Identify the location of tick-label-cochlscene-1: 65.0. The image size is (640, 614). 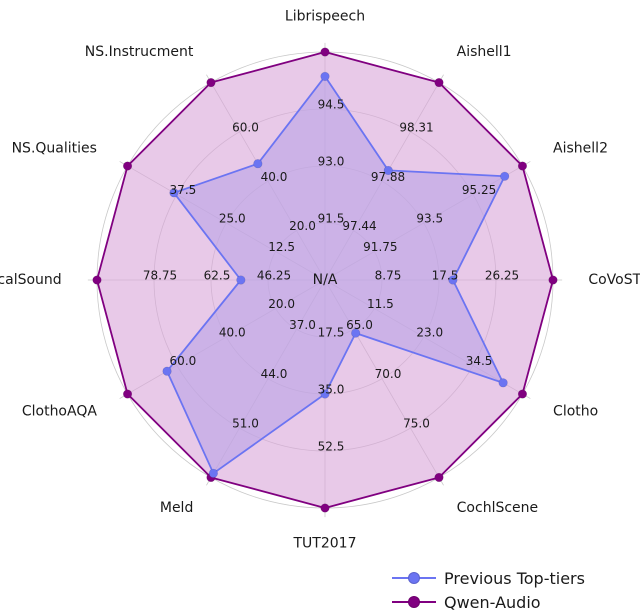
(359, 325).